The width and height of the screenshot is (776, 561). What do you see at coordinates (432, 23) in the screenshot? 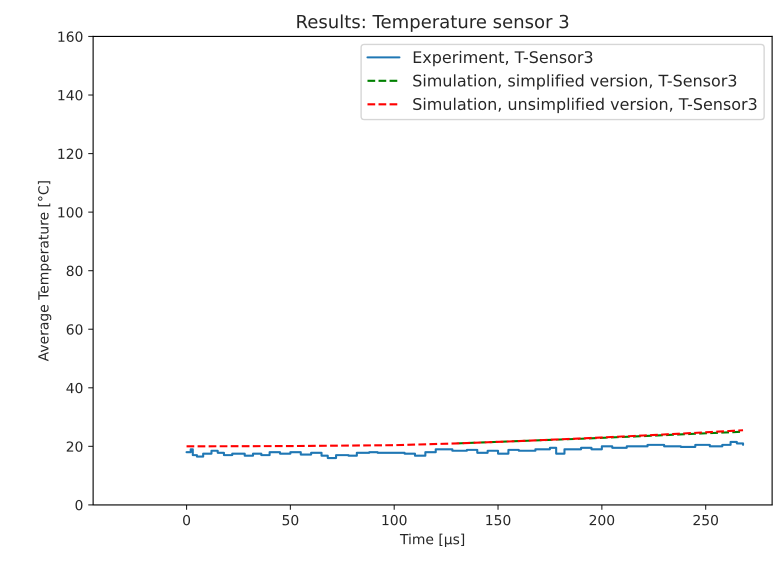
I see `chart-title: Results: Temperature sensor 3` at bounding box center [432, 23].